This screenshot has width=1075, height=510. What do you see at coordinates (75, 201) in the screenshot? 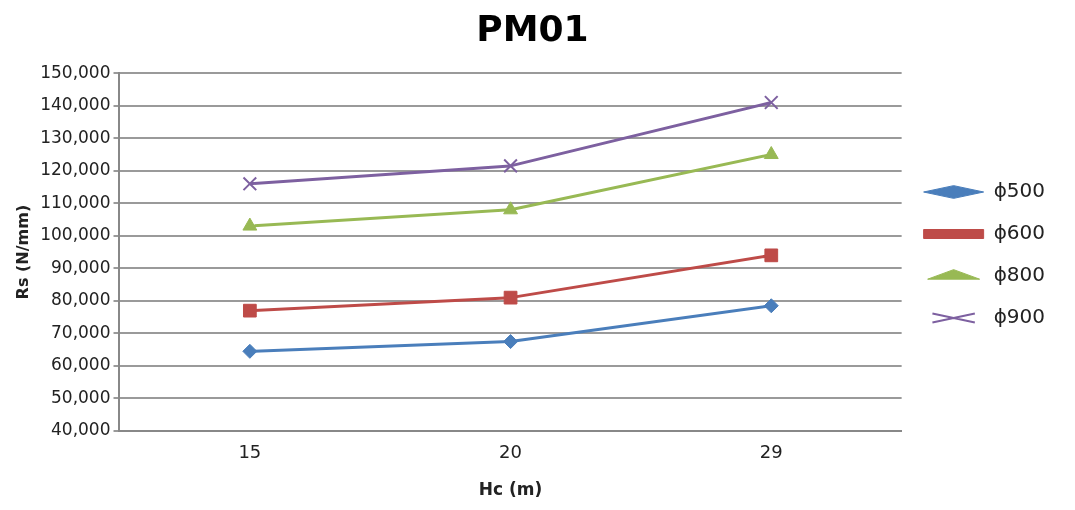
I see `y-tick-label: 110,000` at bounding box center [75, 201].